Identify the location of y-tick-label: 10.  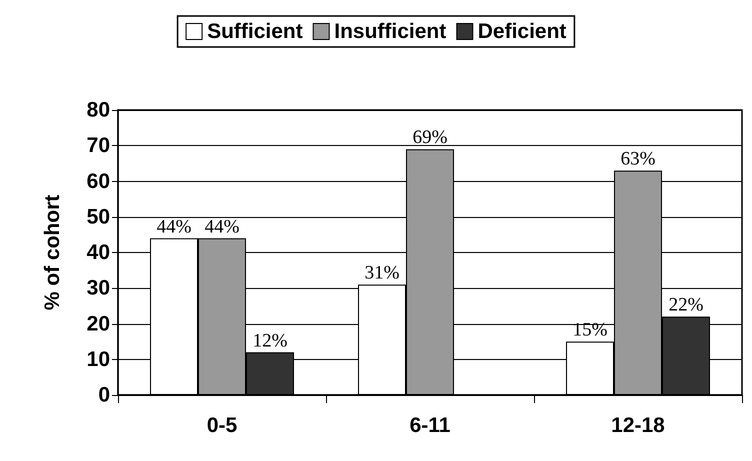
(98, 359).